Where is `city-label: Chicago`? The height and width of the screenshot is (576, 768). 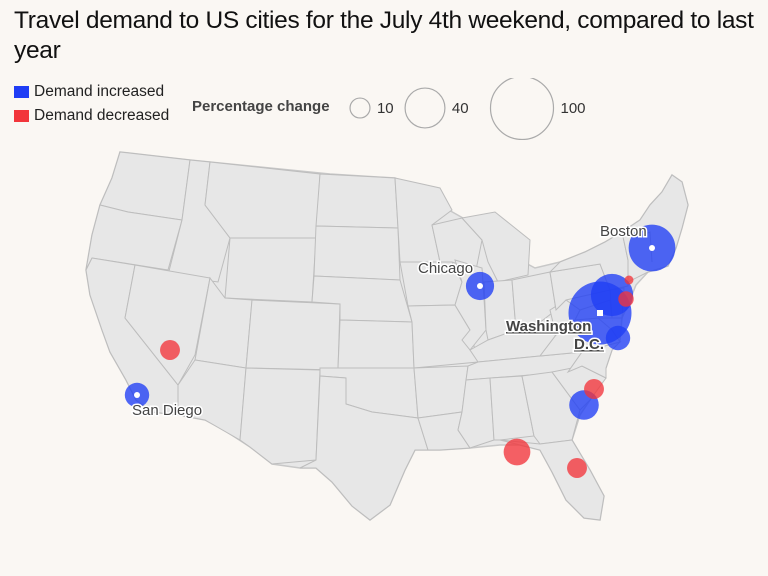
city-label: Chicago is located at coordinates (445, 268).